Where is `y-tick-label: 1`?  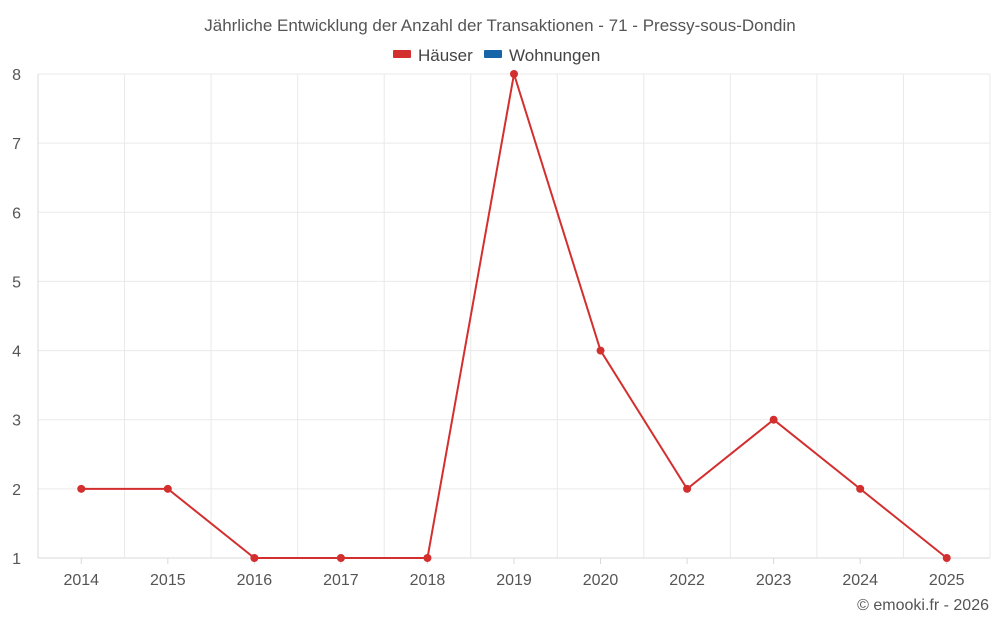
y-tick-label: 1 is located at coordinates (16, 559).